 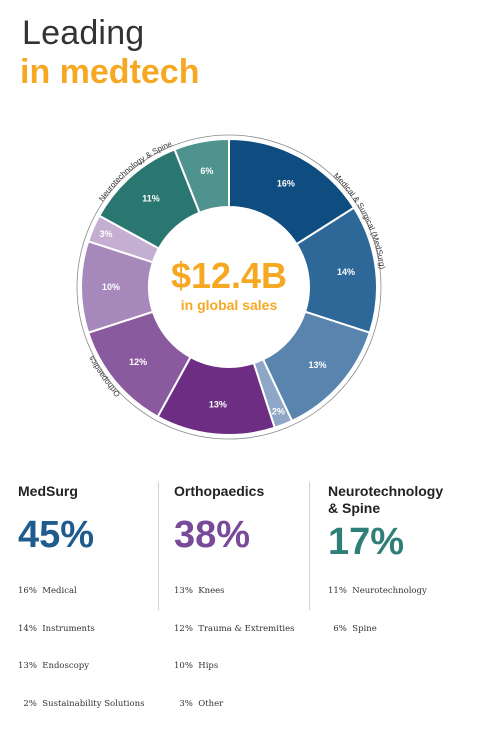 What do you see at coordinates (196, 666) in the screenshot?
I see `list-item: 10% Hips` at bounding box center [196, 666].